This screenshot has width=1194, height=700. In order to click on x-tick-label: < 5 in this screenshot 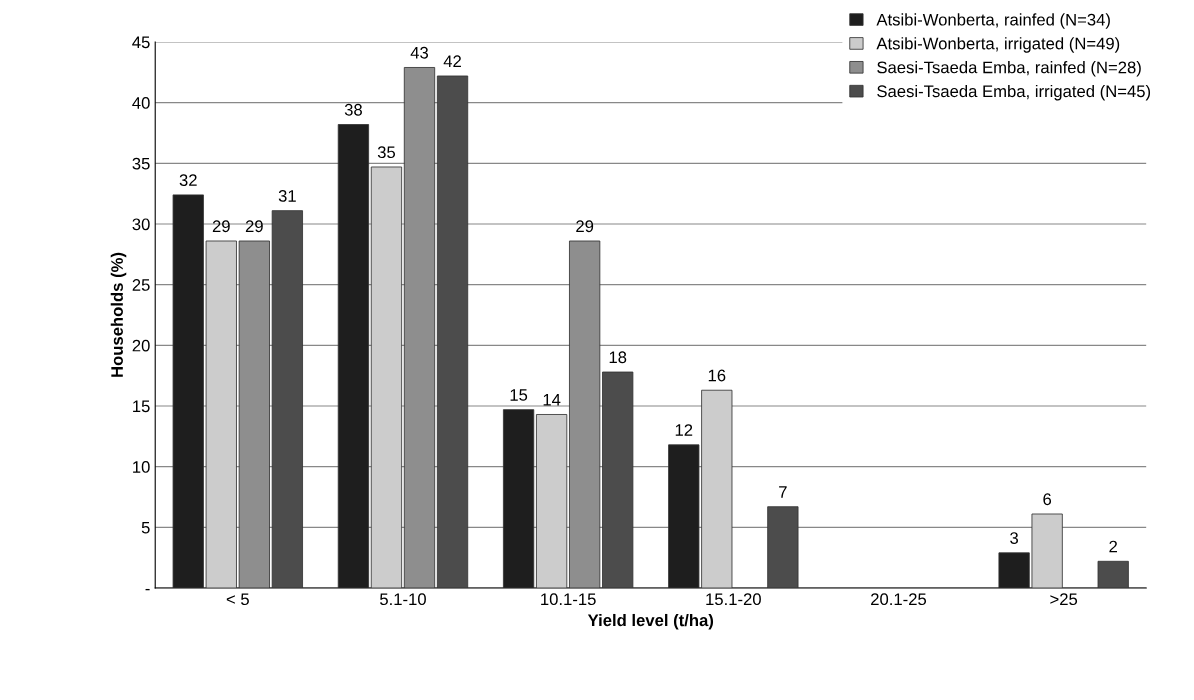, I will do `click(237, 599)`.